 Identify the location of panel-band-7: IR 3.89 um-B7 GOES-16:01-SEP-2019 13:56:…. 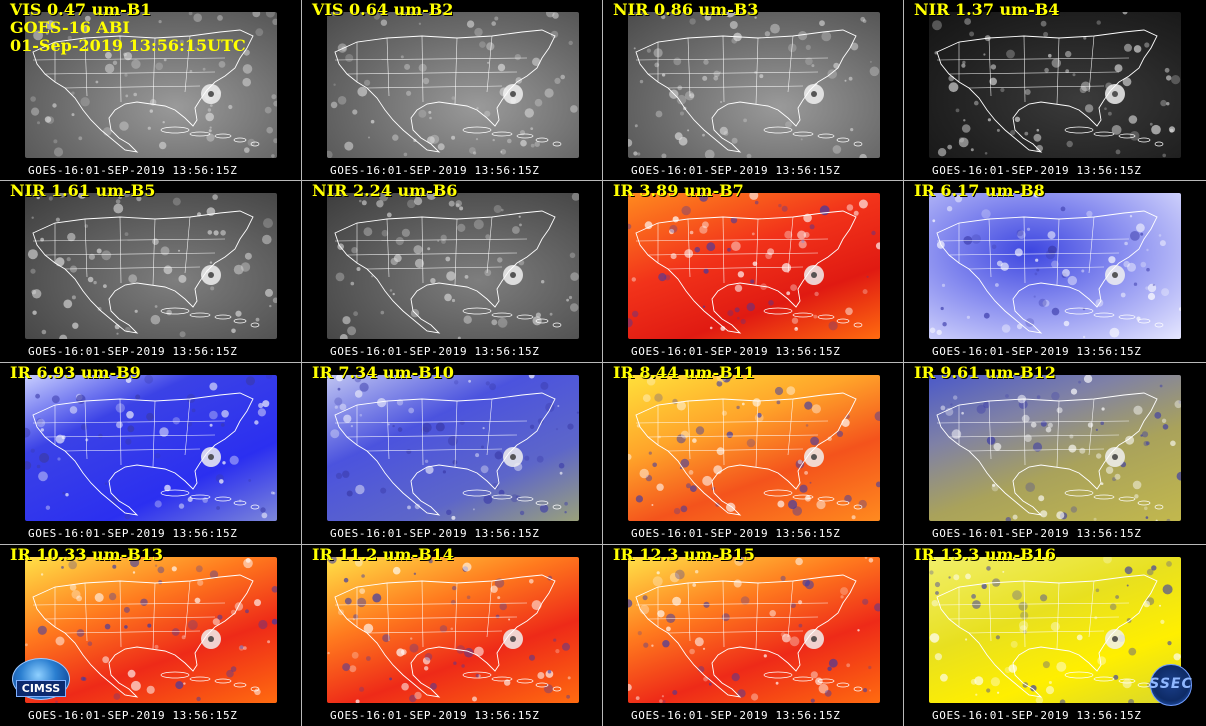
(753, 271).